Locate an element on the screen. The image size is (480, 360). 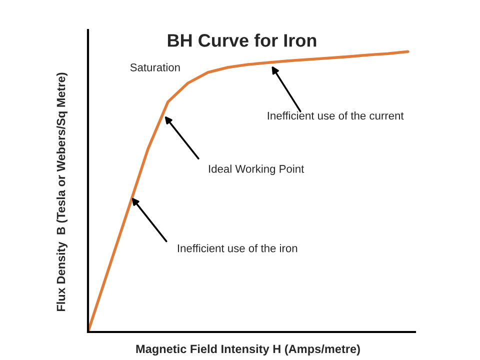
annotation: Ideal Working Point is located at coordinates (256, 170).